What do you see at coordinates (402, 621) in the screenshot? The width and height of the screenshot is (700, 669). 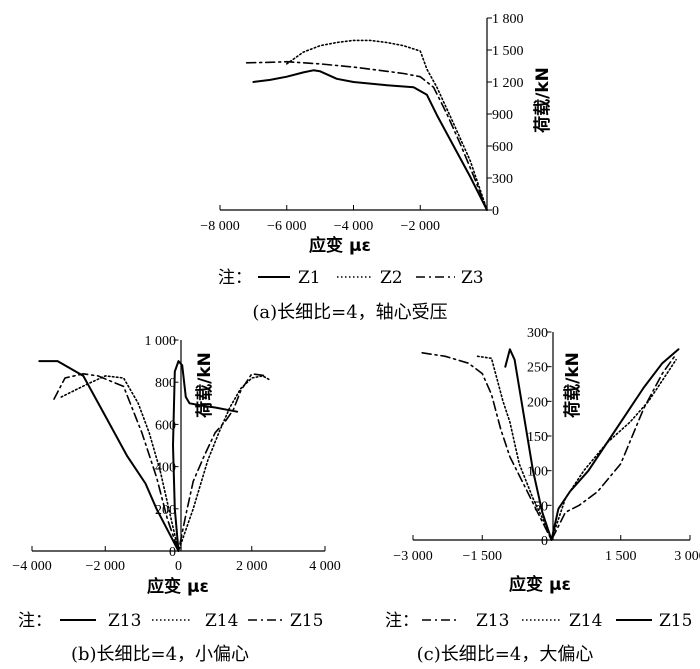 I see `panel-c-legend-prefix: 注：` at bounding box center [402, 621].